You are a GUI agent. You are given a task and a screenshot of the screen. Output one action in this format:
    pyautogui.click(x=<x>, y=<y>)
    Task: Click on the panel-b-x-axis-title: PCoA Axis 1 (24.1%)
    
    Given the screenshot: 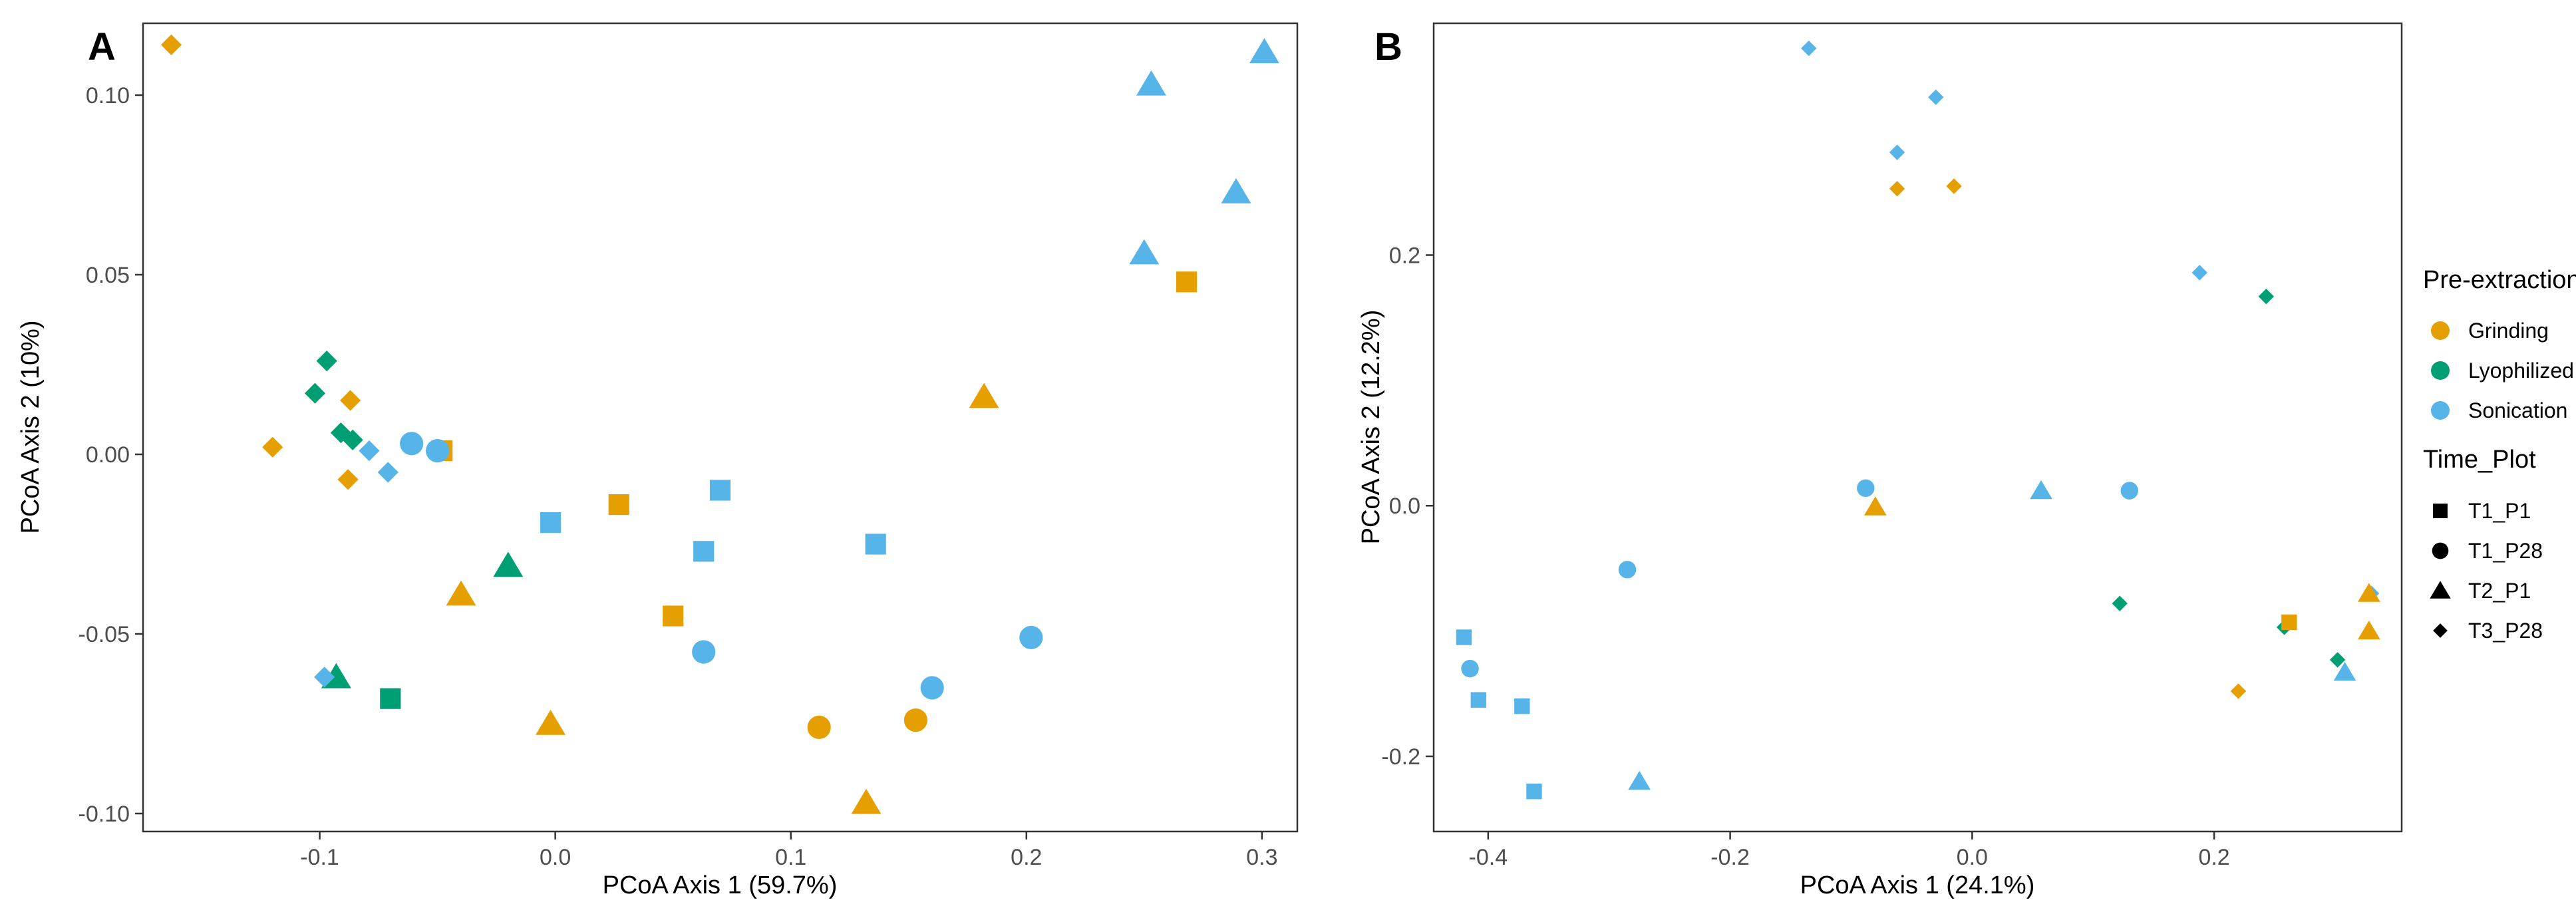 What is the action you would take?
    pyautogui.click(x=1917, y=885)
    